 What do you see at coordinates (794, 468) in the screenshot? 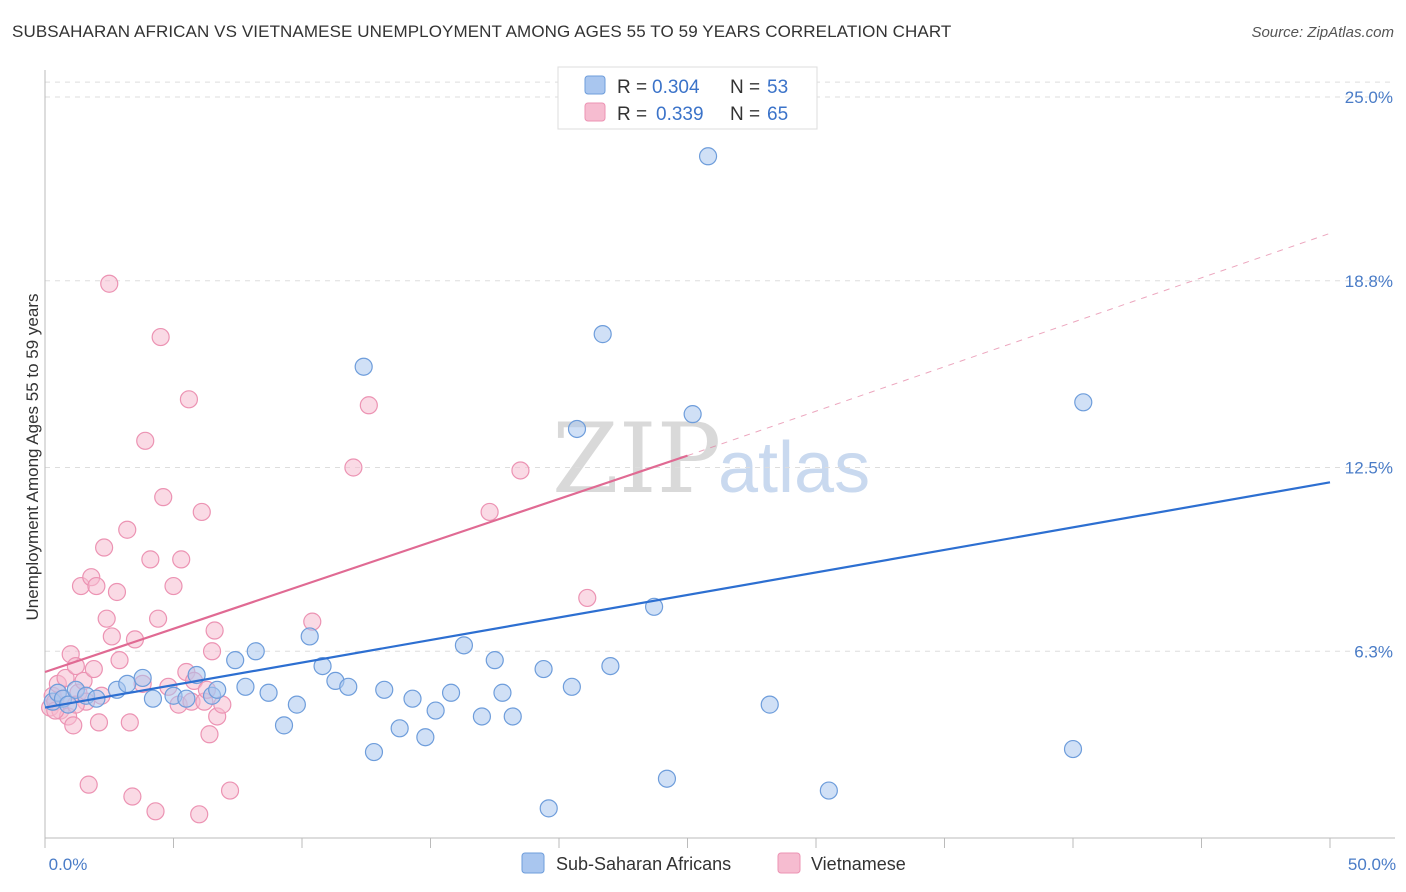
I see `watermark-atlas: atlas` at bounding box center [794, 468].